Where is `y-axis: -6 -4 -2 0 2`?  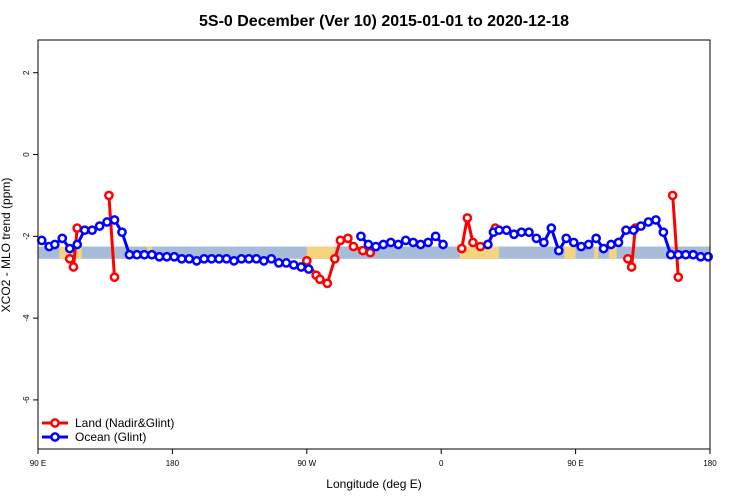 y-axis: -6 -4 -2 0 2 is located at coordinates (30, 237).